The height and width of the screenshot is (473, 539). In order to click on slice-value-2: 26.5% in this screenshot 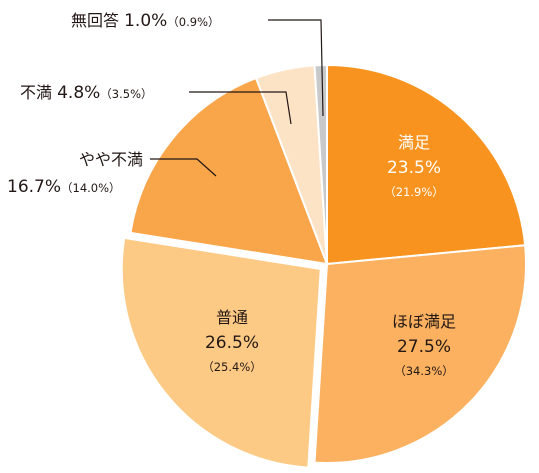, I will do `click(232, 343)`.